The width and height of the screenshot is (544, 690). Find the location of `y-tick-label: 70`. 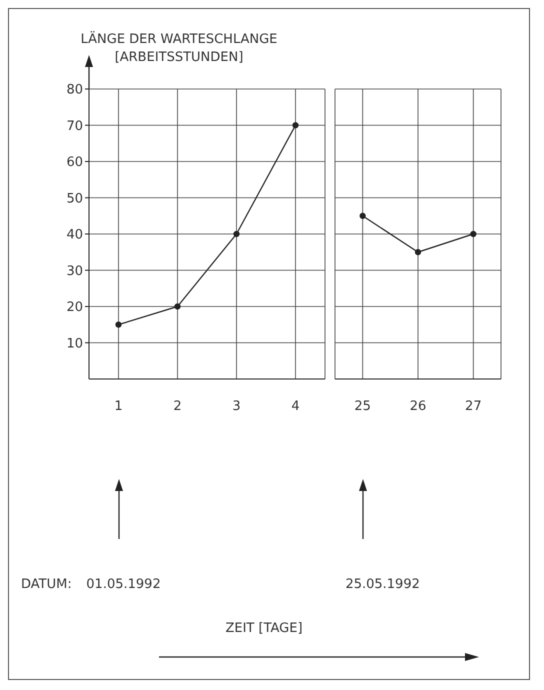

y-tick-label: 70 is located at coordinates (74, 126).